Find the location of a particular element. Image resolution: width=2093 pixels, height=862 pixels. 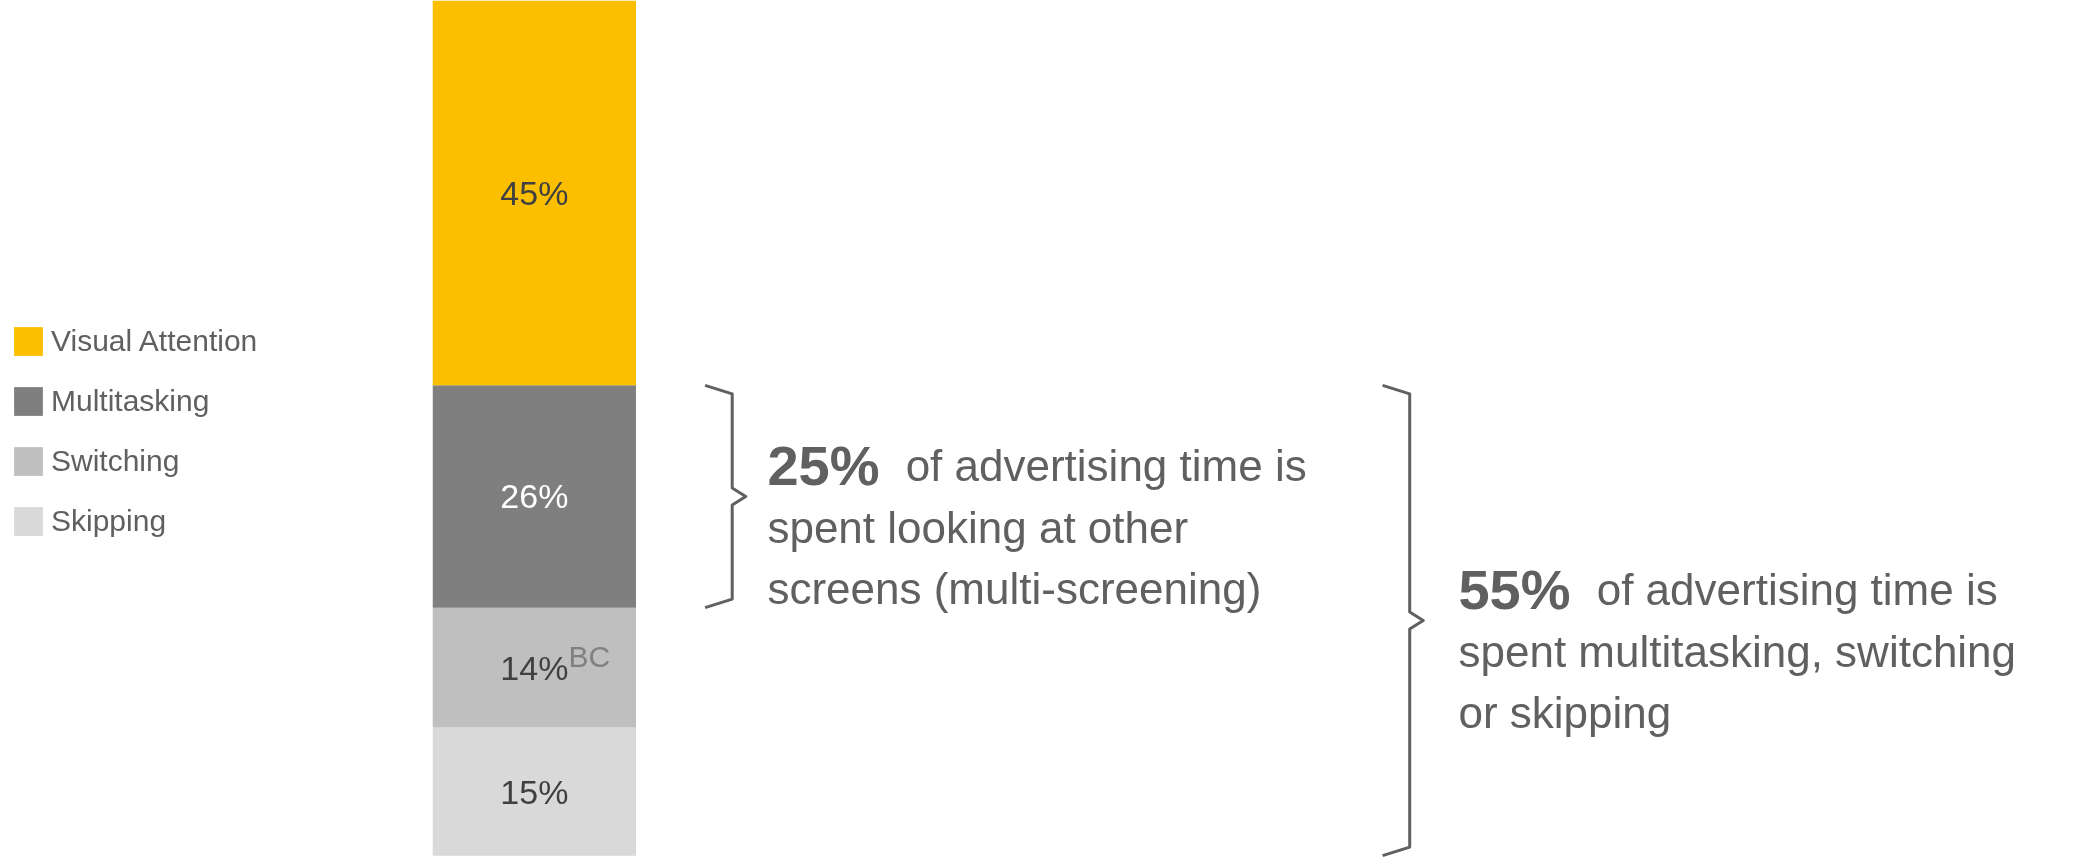

data-label: 45% is located at coordinates (534, 192).